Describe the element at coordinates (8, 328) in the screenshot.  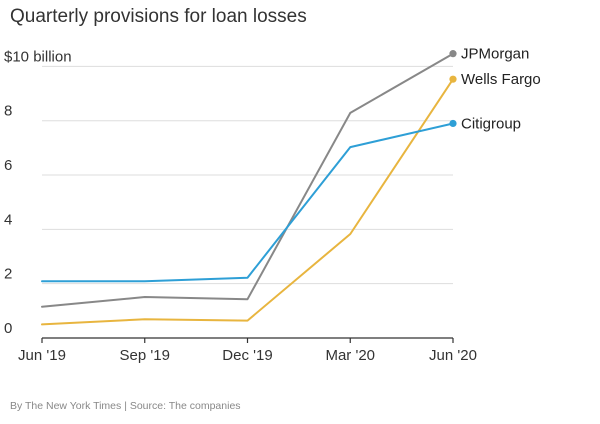
I see `y-tick-label: 0` at that location.